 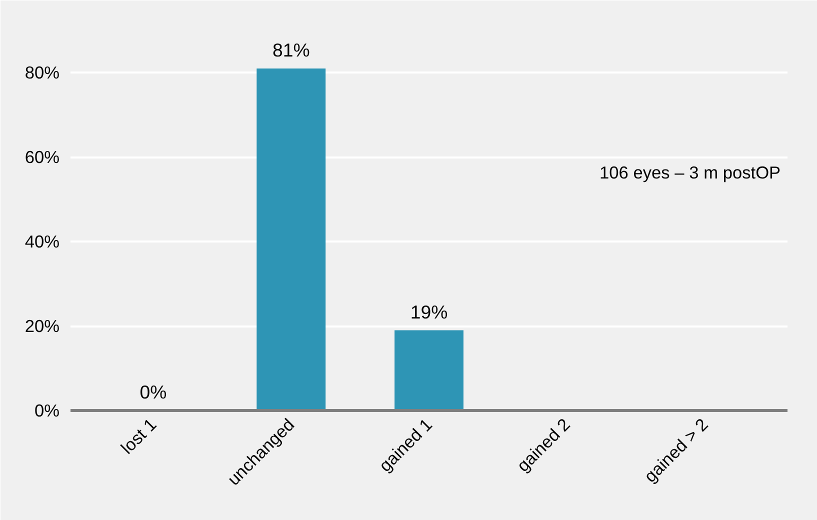 I want to click on data-label: 81%, so click(x=291, y=50).